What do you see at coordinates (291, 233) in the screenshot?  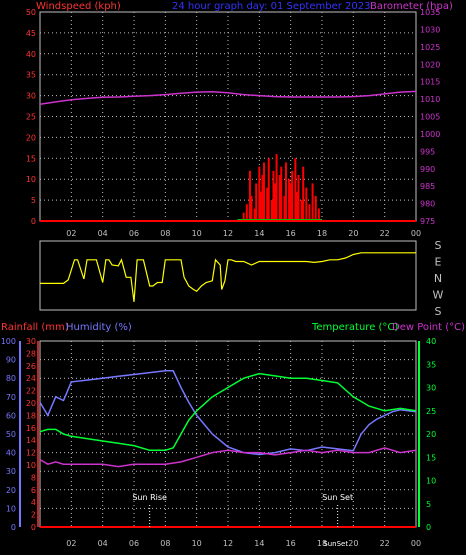 I see `x-tick-label: 16` at bounding box center [291, 233].